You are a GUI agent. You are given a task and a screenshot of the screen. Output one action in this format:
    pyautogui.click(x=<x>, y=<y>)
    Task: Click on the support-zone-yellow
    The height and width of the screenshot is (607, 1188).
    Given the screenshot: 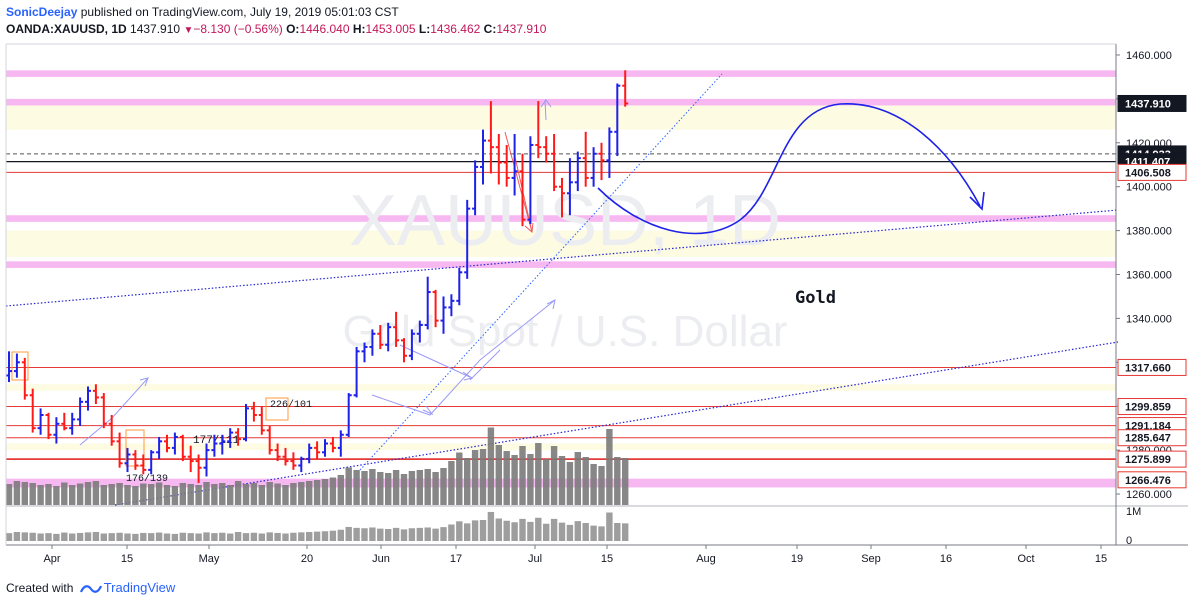 What is the action you would take?
    pyautogui.click(x=561, y=117)
    